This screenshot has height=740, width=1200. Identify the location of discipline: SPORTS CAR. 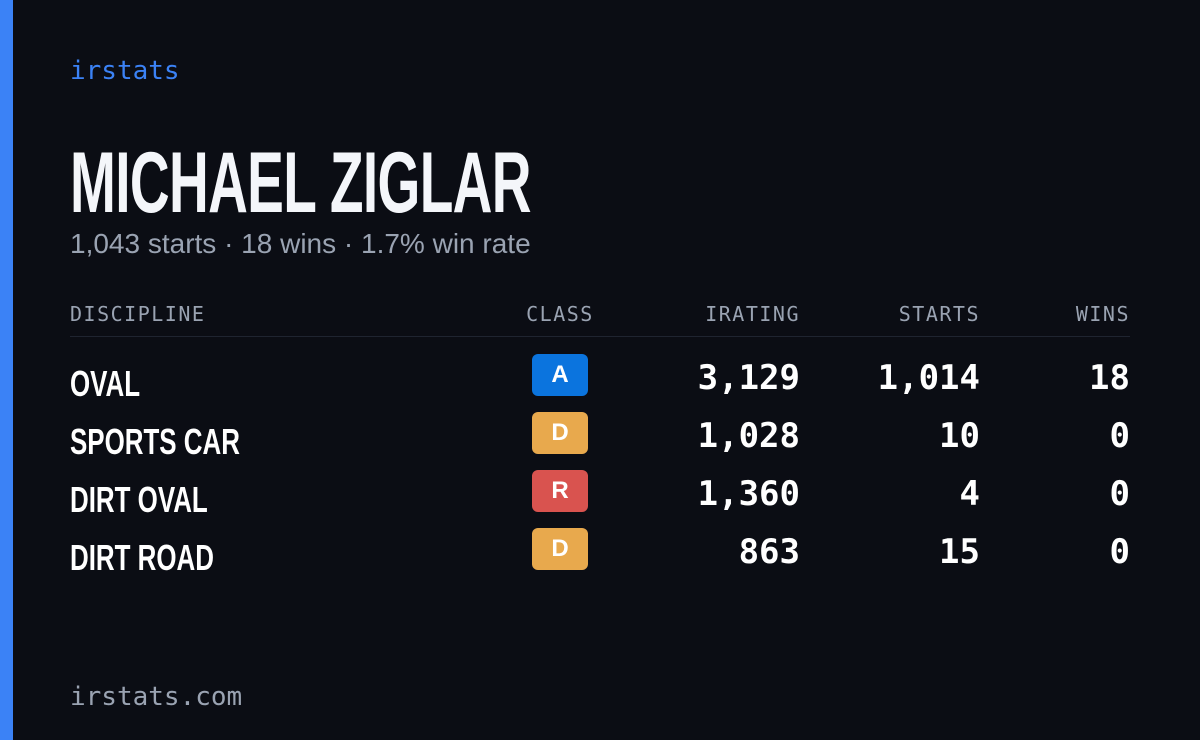
(155, 441).